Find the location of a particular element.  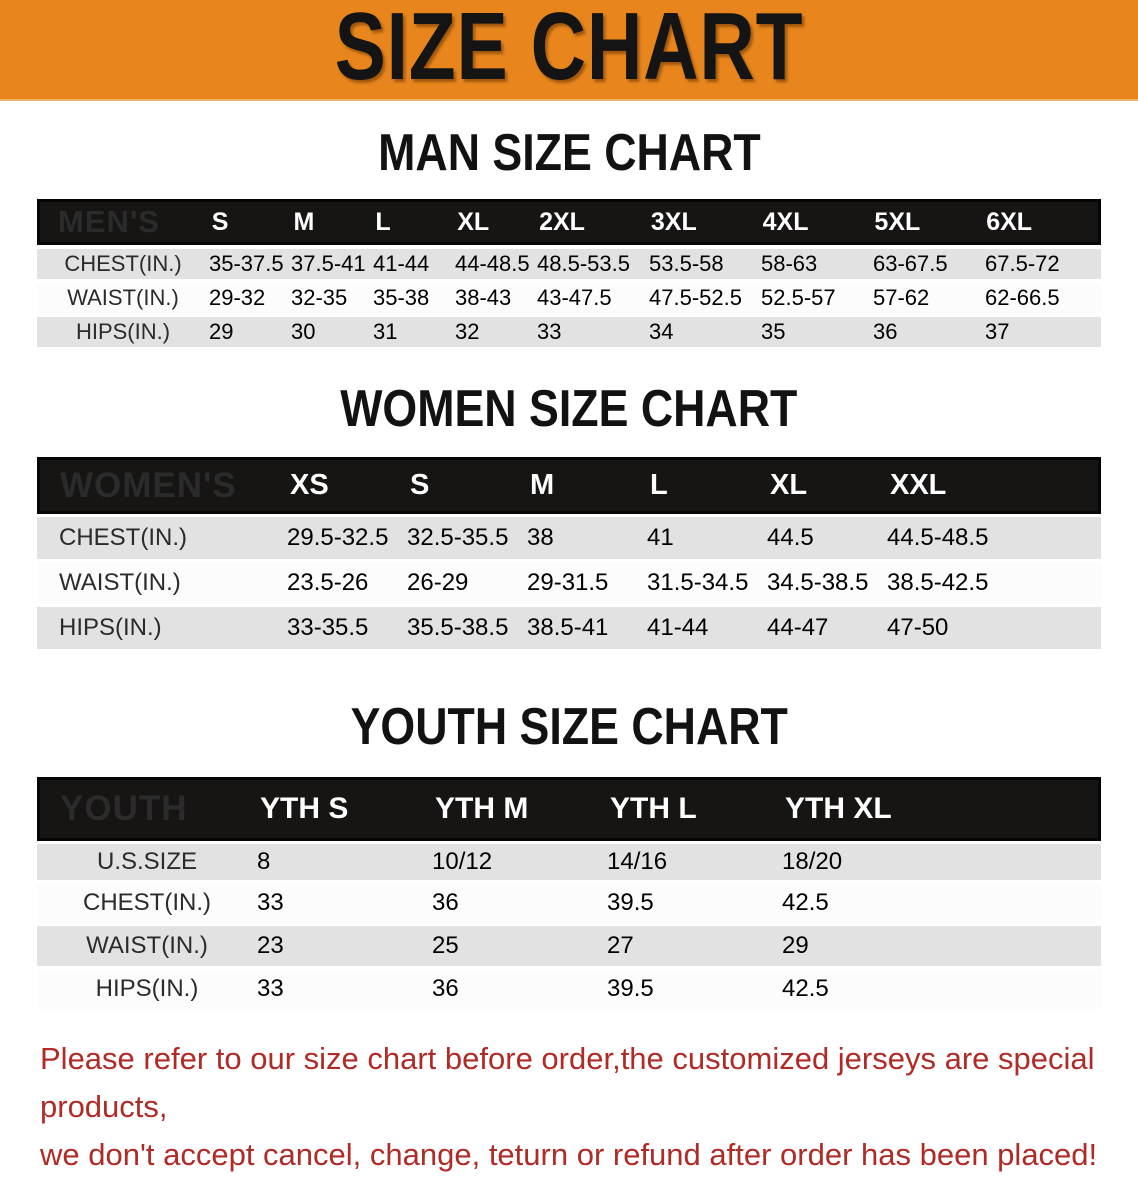

size-header-cell: YTH M is located at coordinates (482, 808).